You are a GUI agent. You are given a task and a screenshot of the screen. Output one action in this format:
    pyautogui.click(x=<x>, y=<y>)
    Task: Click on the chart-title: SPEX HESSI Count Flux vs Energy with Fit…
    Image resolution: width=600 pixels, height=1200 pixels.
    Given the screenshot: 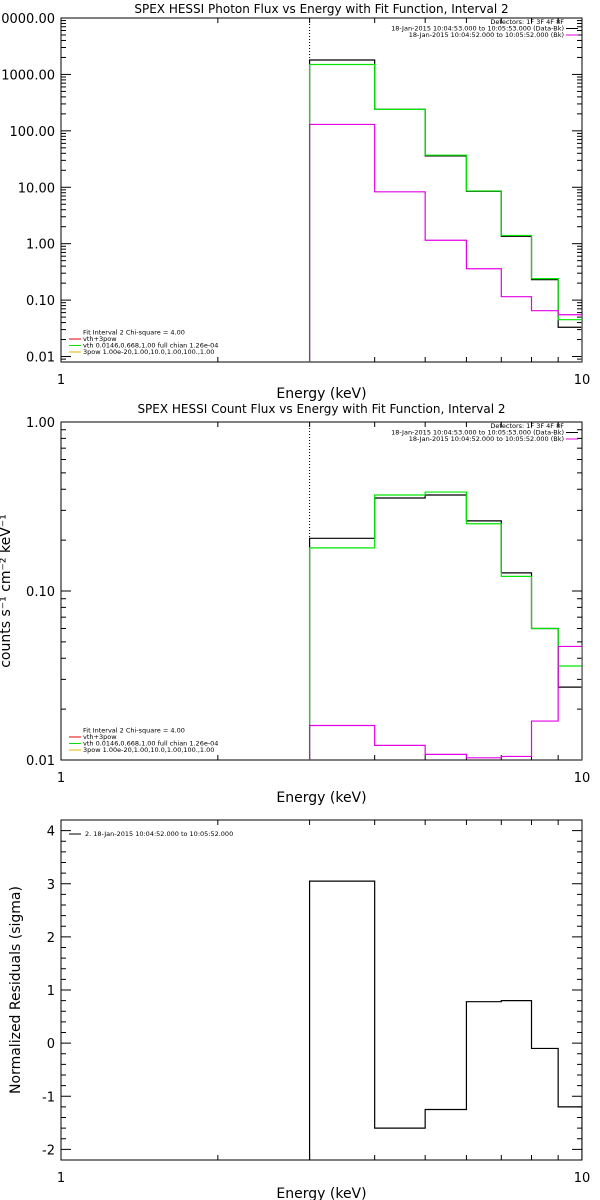 What is the action you would take?
    pyautogui.click(x=321, y=409)
    